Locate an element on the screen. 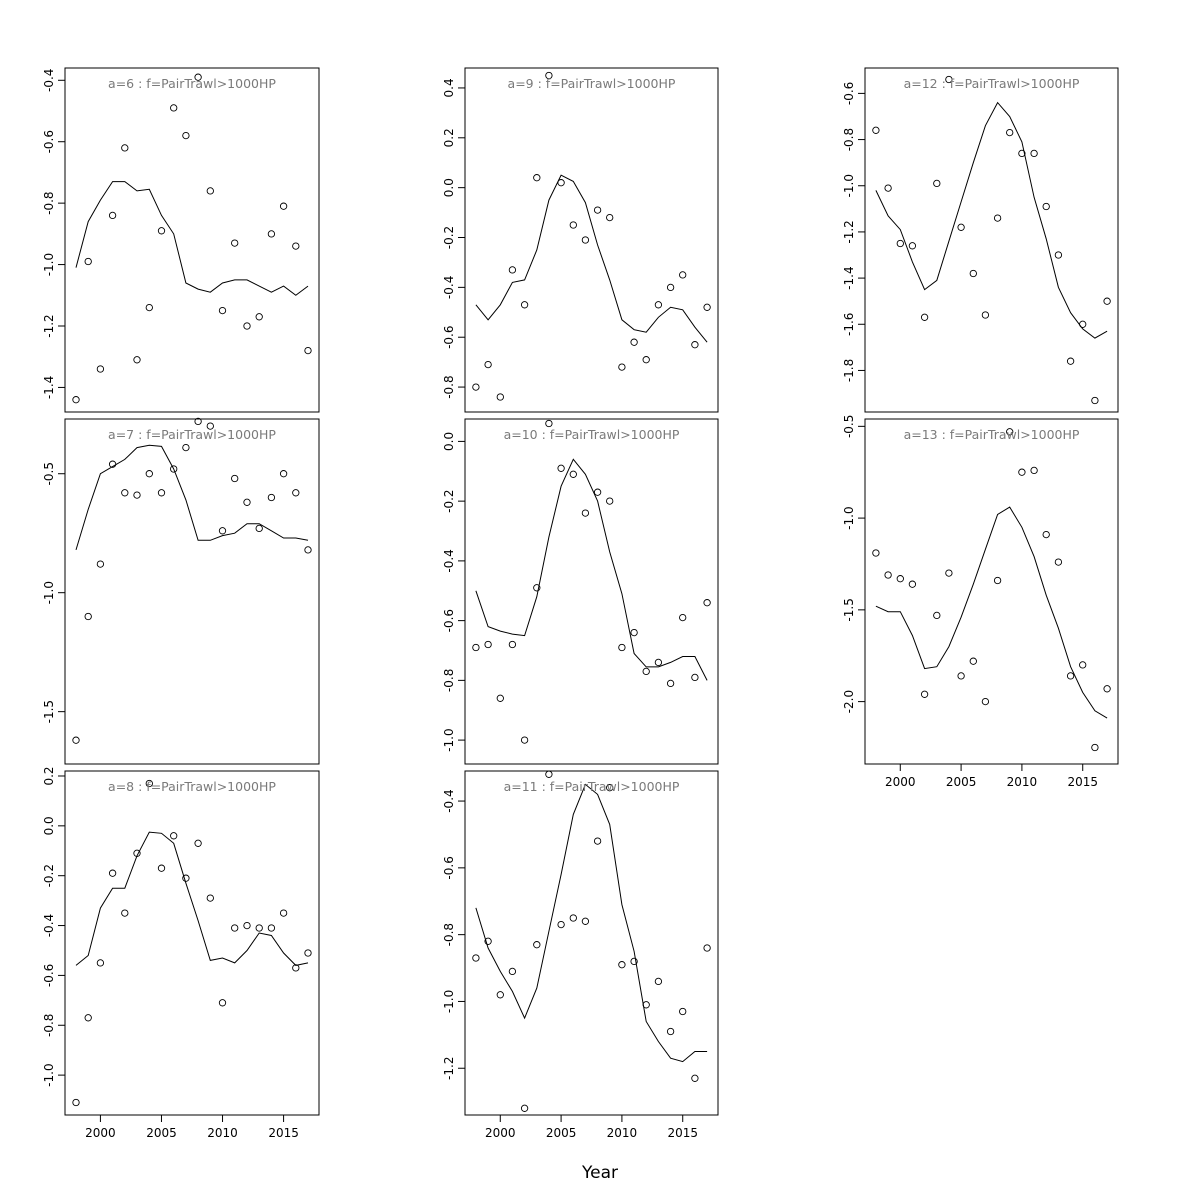 The height and width of the screenshot is (1200, 1200). y-tick-label: 0.0 is located at coordinates (49, 825).